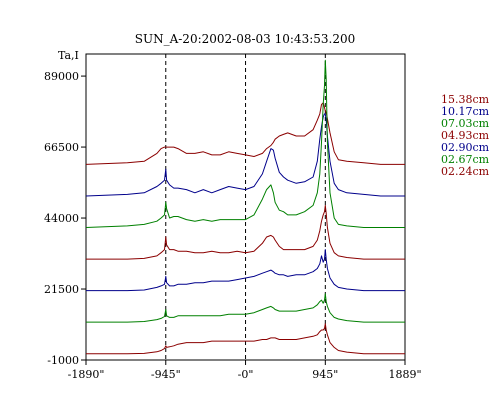 The width and height of the screenshot is (500, 400). Describe the element at coordinates (61, 218) in the screenshot. I see `y-tick-label: 44000` at that location.